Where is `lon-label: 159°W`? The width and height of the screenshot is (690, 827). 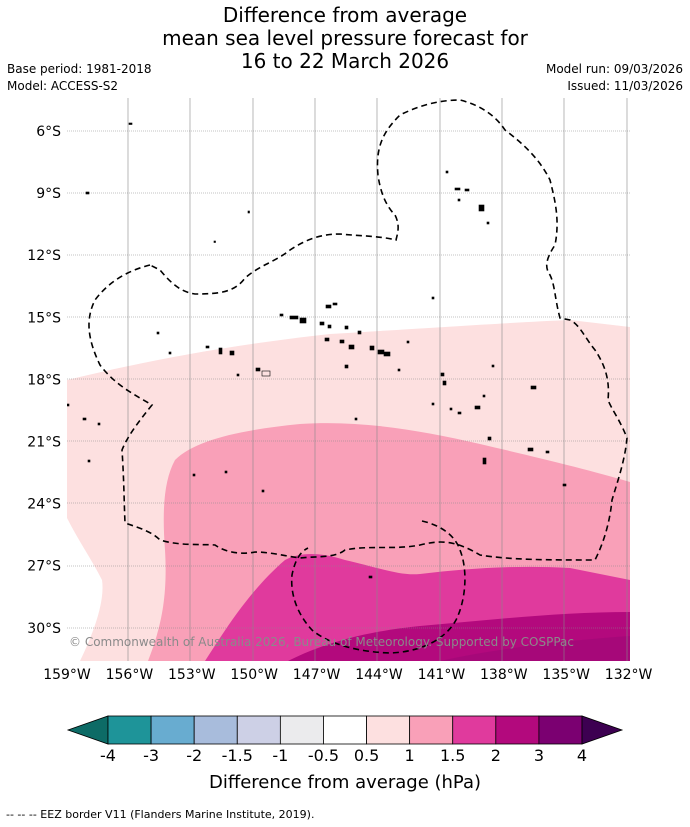 lon-label: 159°W is located at coordinates (67, 675).